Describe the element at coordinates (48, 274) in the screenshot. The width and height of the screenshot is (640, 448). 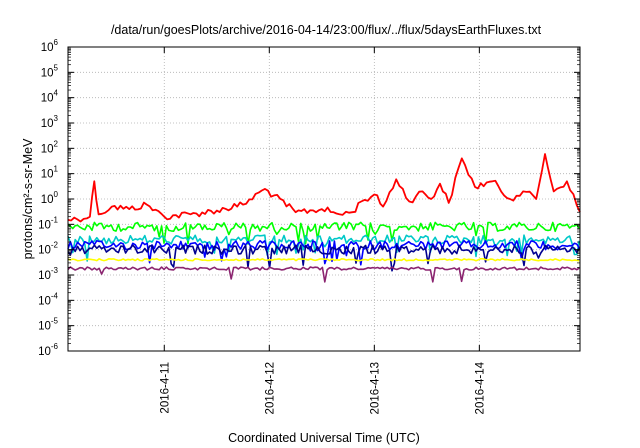
I see `y-tick-label: 10⁻³` at that location.